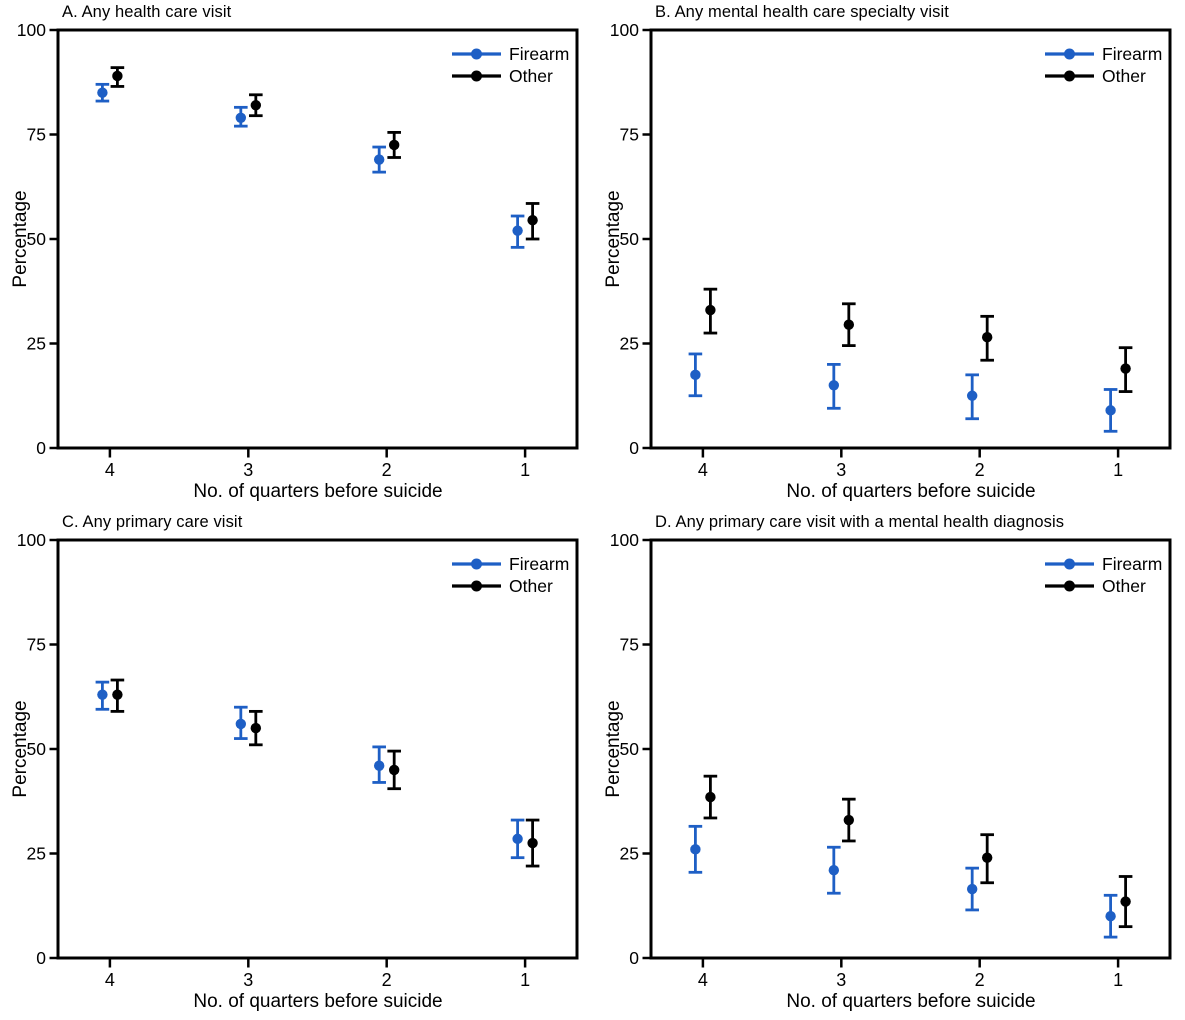 The height and width of the screenshot is (1020, 1185). I want to click on panel-d-y-axis-label: Percentage, so click(613, 749).